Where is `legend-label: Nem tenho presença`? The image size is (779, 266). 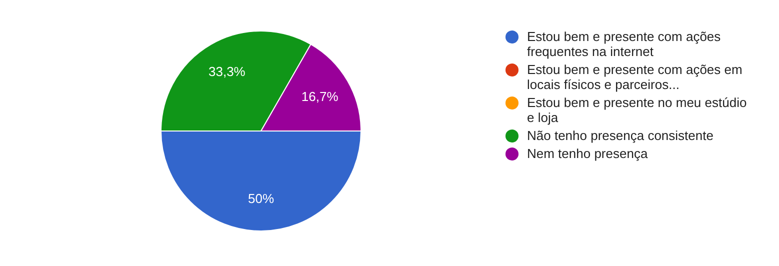 legend-label: Nem tenho presença is located at coordinates (587, 153).